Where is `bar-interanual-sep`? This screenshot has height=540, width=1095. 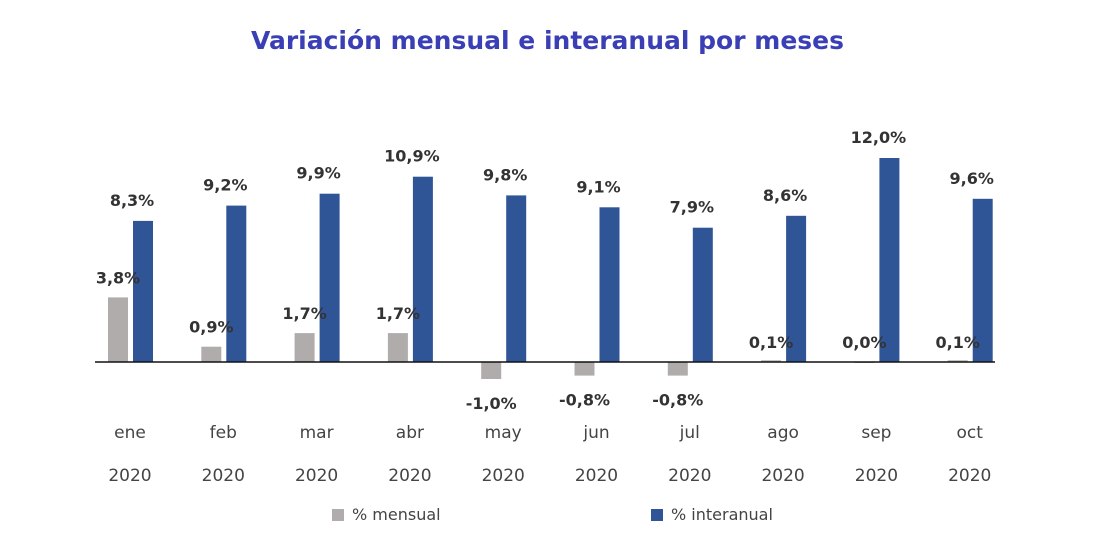 bar-interanual-sep is located at coordinates (889, 260).